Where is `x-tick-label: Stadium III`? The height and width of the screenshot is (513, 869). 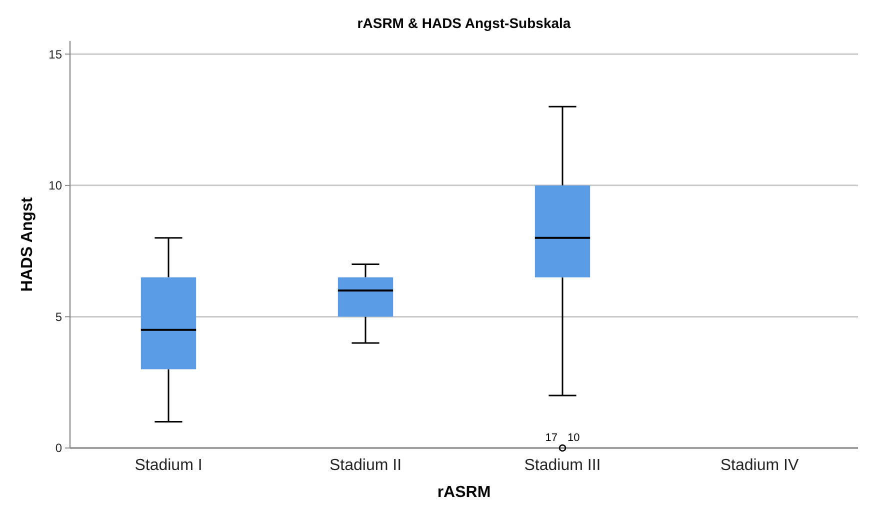
x-tick-label: Stadium III is located at coordinates (562, 465).